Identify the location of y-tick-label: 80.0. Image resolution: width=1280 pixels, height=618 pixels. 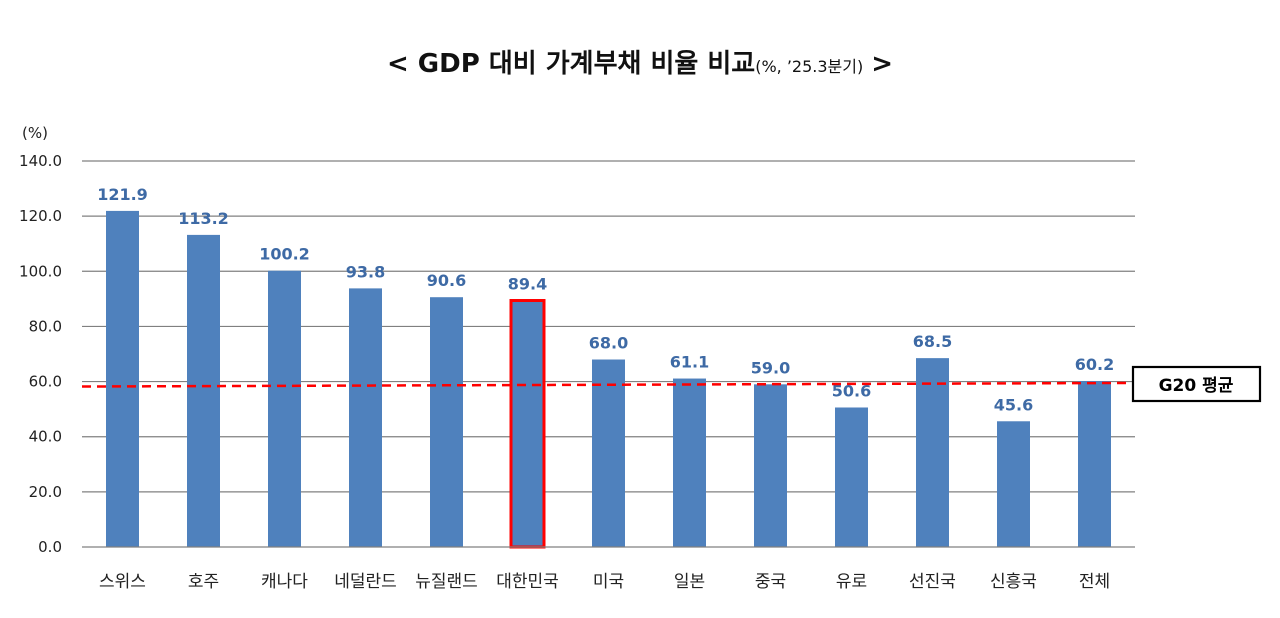
(45, 326).